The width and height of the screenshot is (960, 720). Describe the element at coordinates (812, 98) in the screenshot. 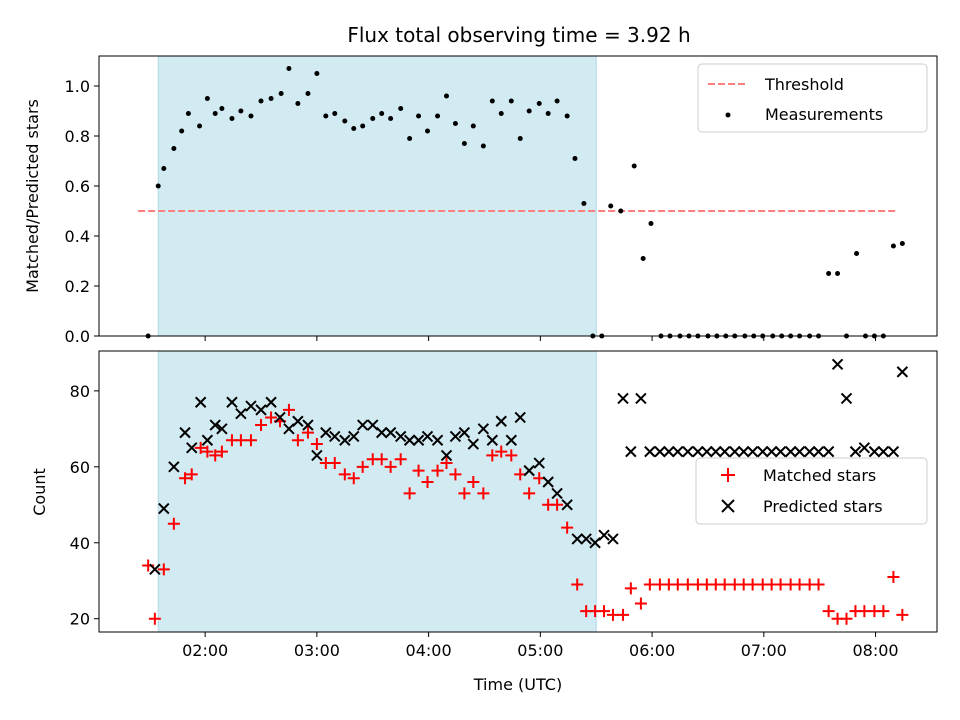

I see `top-legend-box` at that location.